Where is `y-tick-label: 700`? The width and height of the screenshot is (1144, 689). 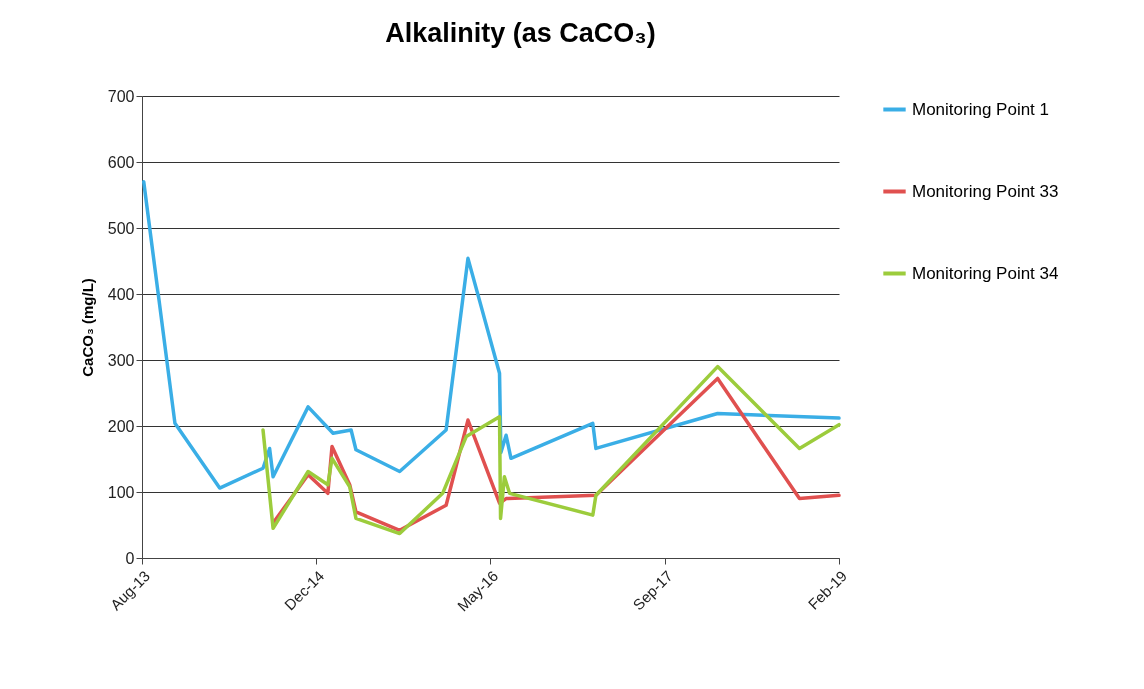 y-tick-label: 700 is located at coordinates (121, 96).